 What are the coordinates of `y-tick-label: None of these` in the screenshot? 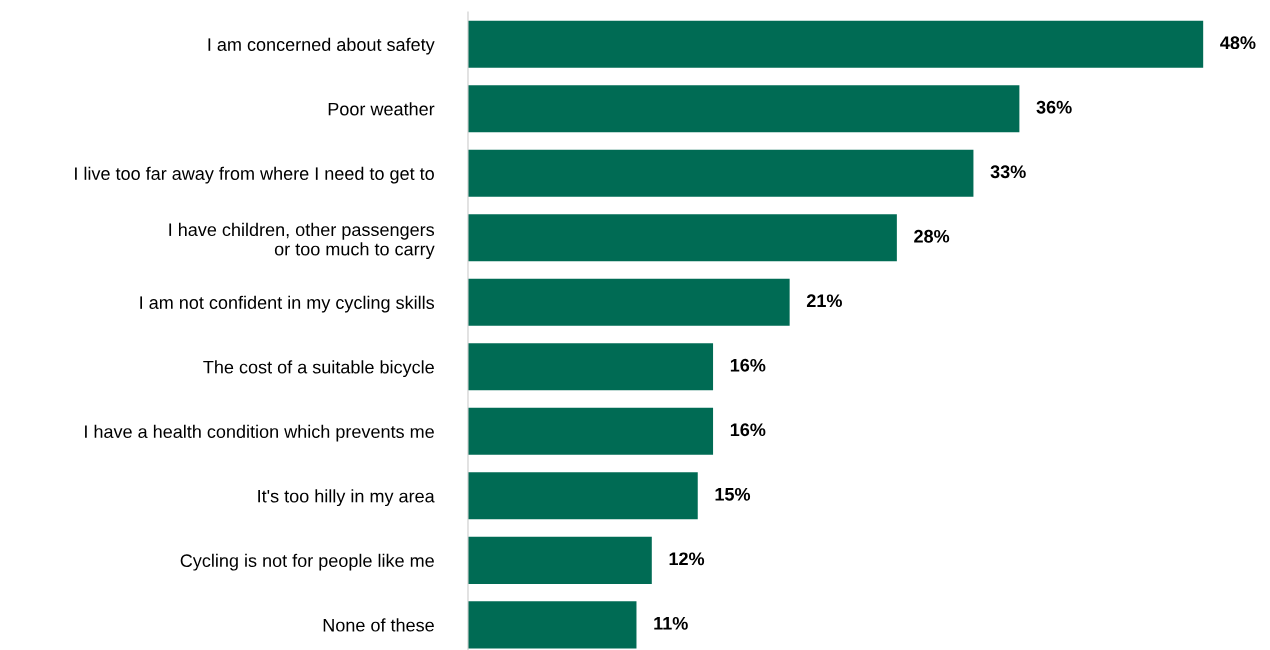 It's located at (378, 625).